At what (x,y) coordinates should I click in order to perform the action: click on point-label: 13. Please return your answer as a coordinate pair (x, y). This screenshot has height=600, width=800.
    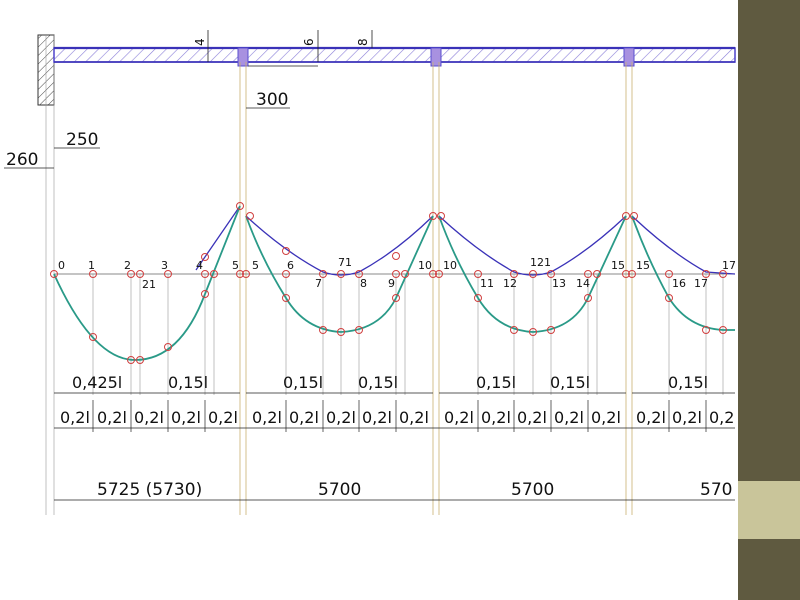
    Looking at the image, I should click on (559, 283).